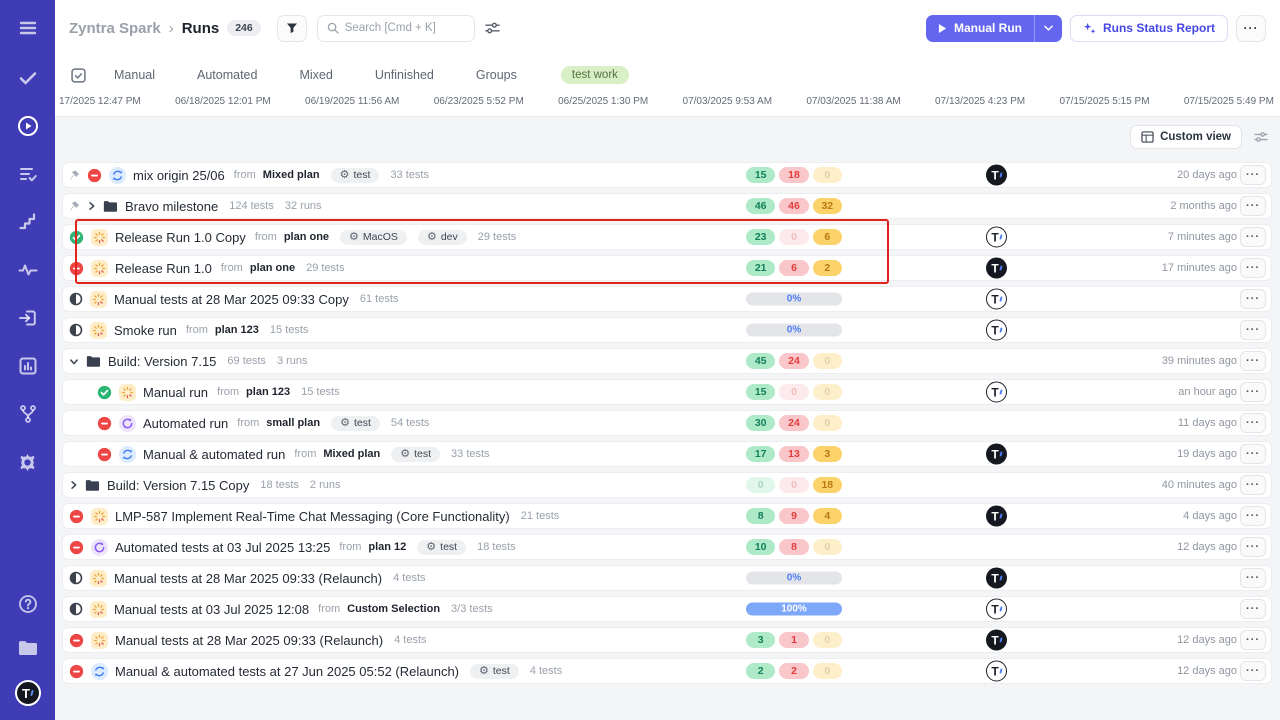 This screenshot has height=720, width=1280. I want to click on env-badge: ⚙ MacOS, so click(373, 237).